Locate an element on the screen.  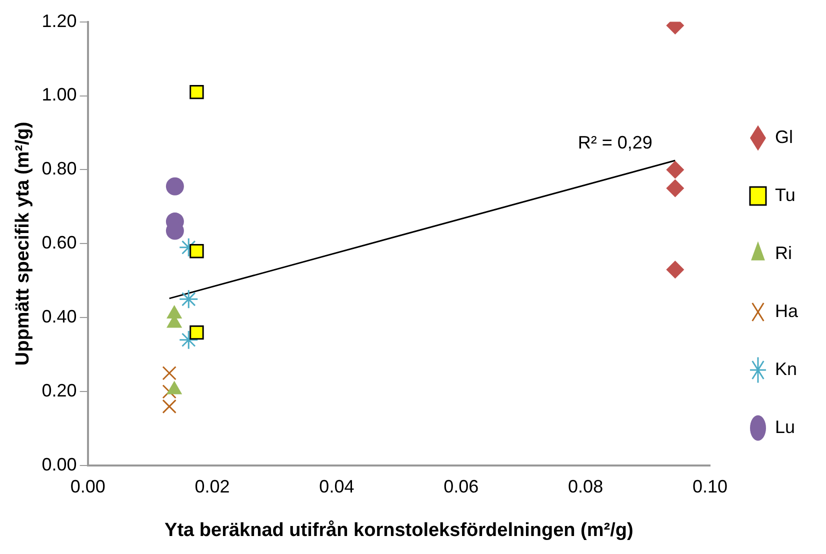
annotation: R² = 0,29 is located at coordinates (615, 142).